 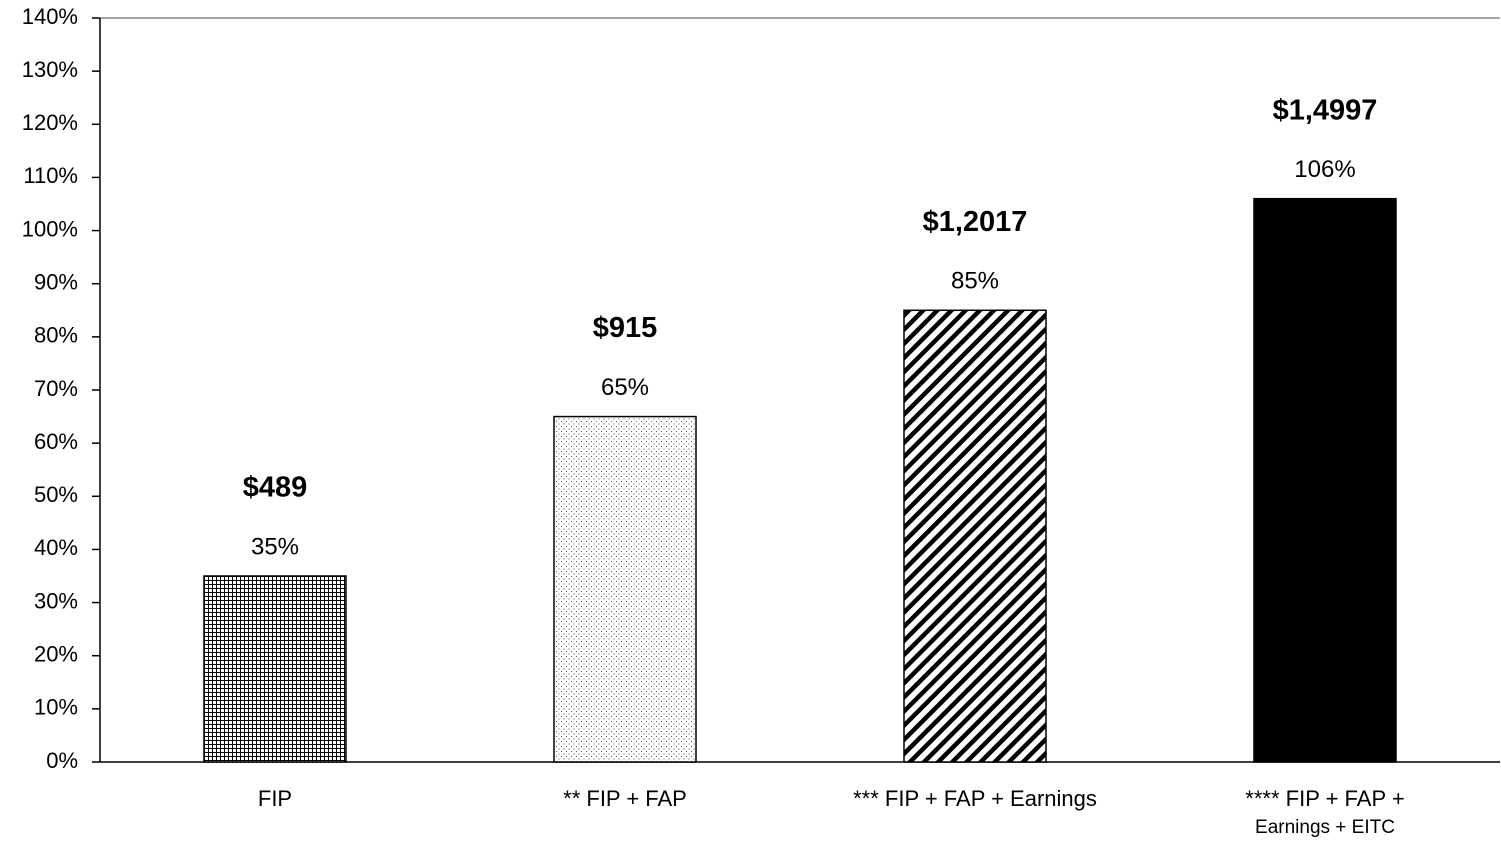 I want to click on y-tick-label: 120%, so click(x=50, y=122).